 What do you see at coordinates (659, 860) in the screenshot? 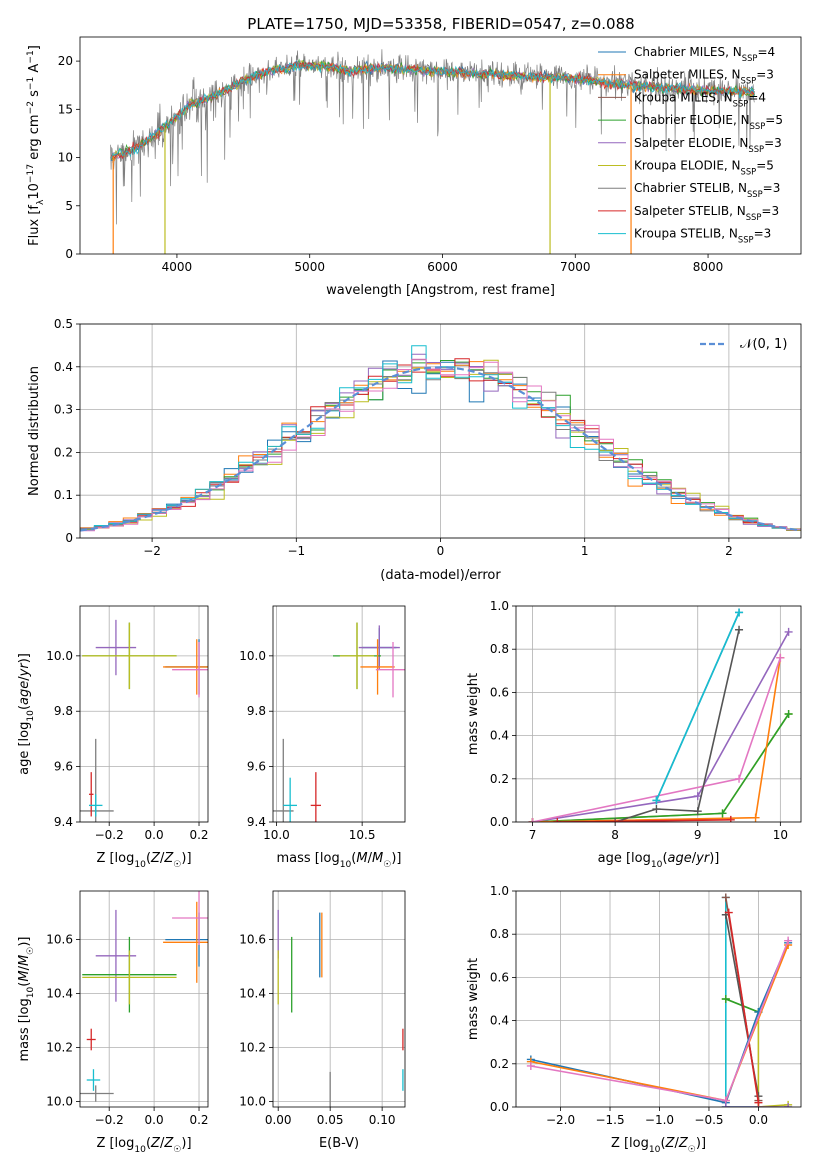
I see `x-axis-label: age [log10(age/yr)]` at bounding box center [659, 860].